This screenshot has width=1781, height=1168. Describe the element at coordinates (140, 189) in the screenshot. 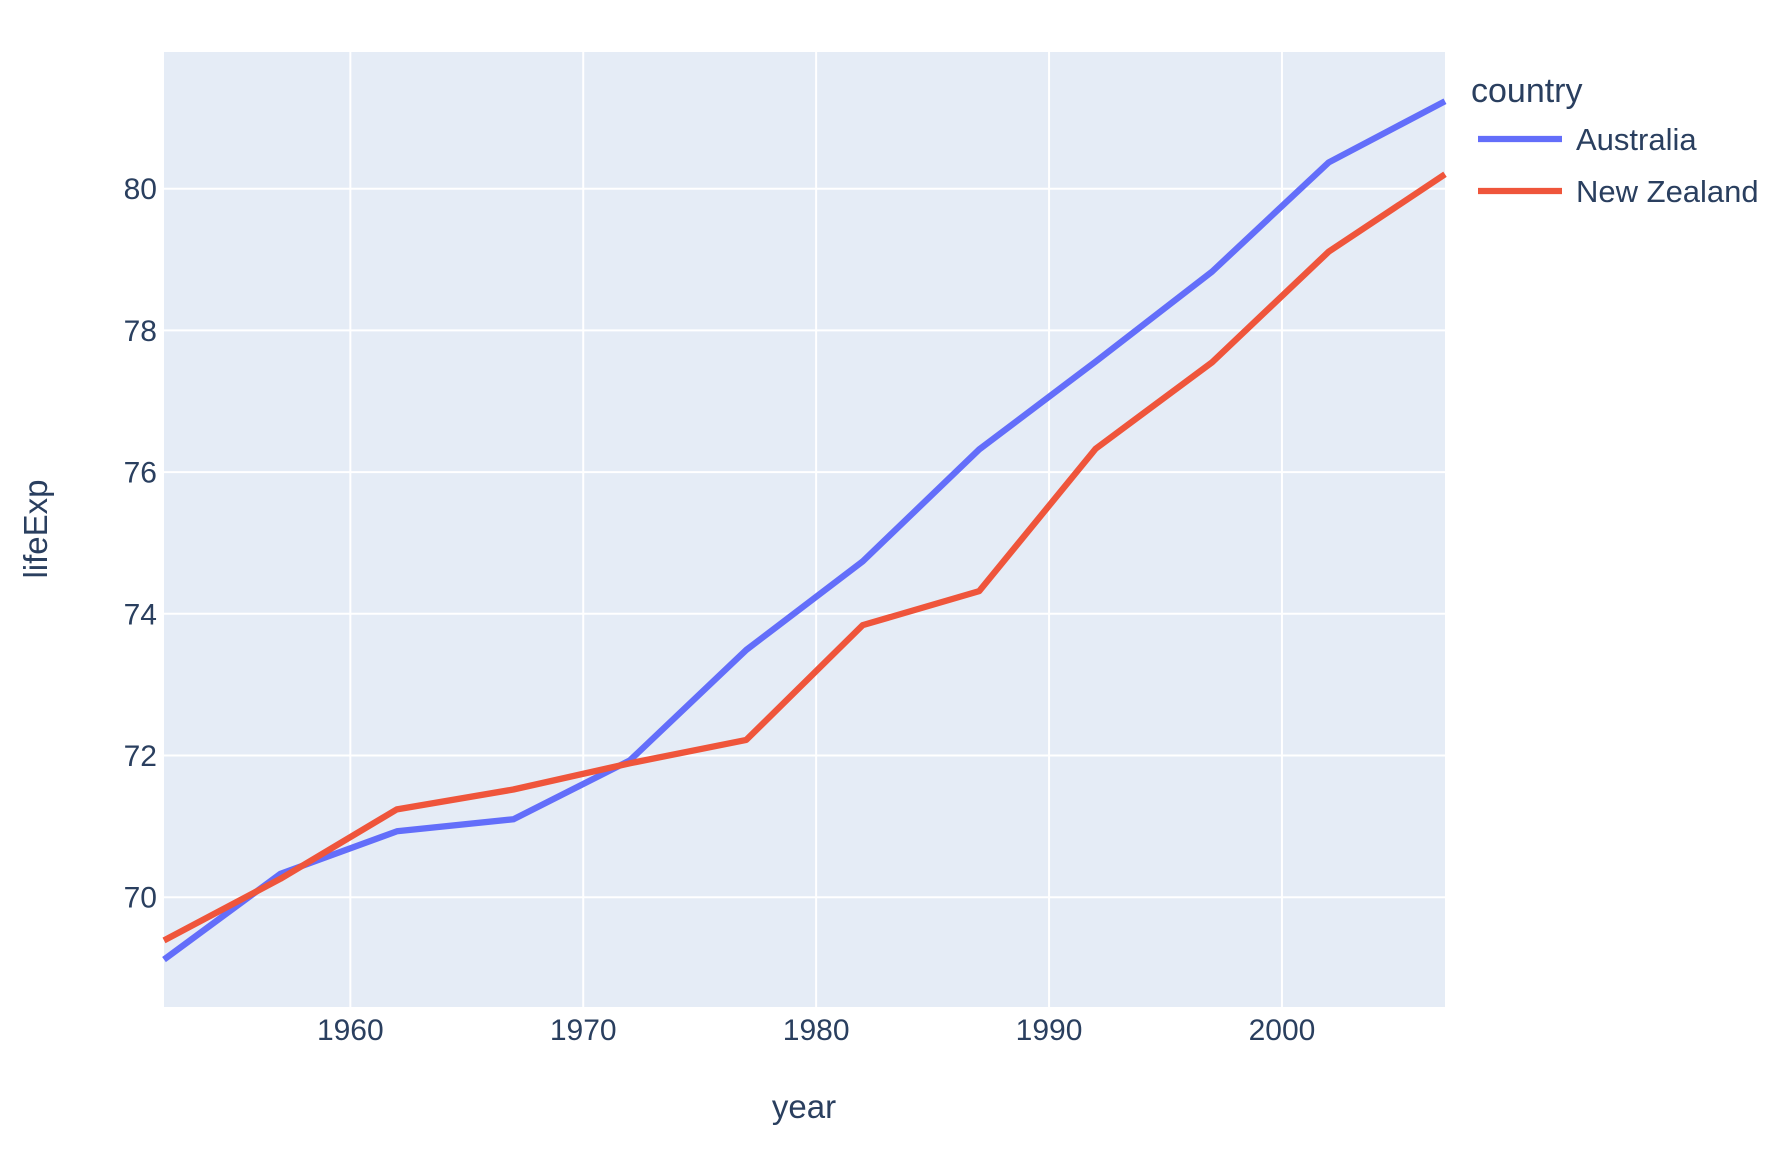

I see `y-tick-label: 80` at that location.